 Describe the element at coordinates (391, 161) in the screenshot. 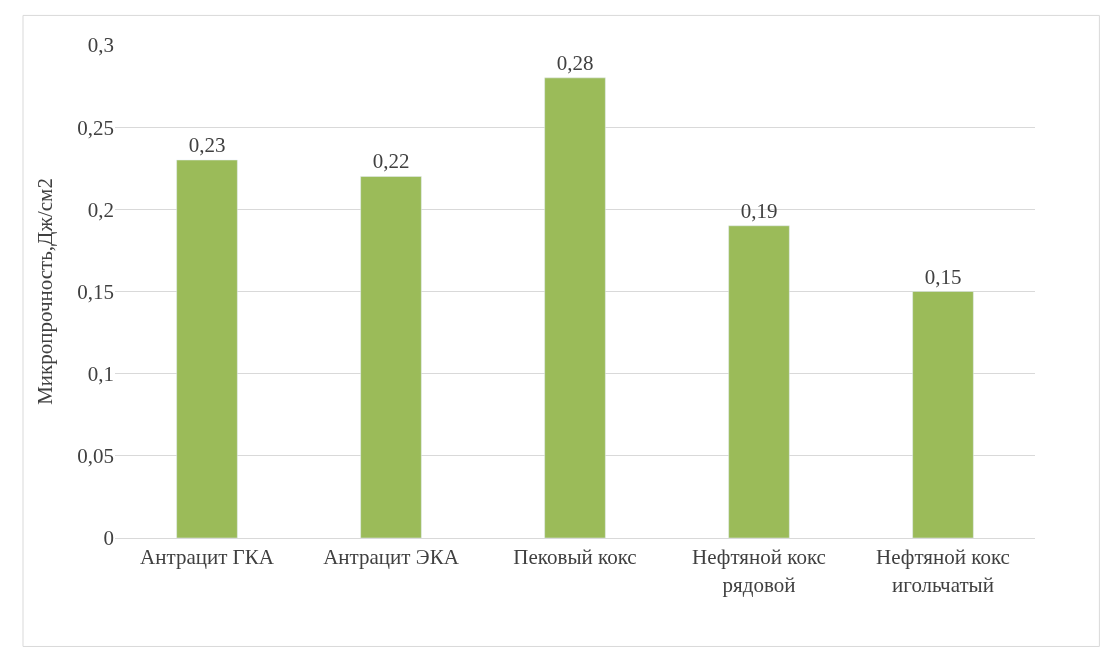

I see `data-label: 0,22` at that location.